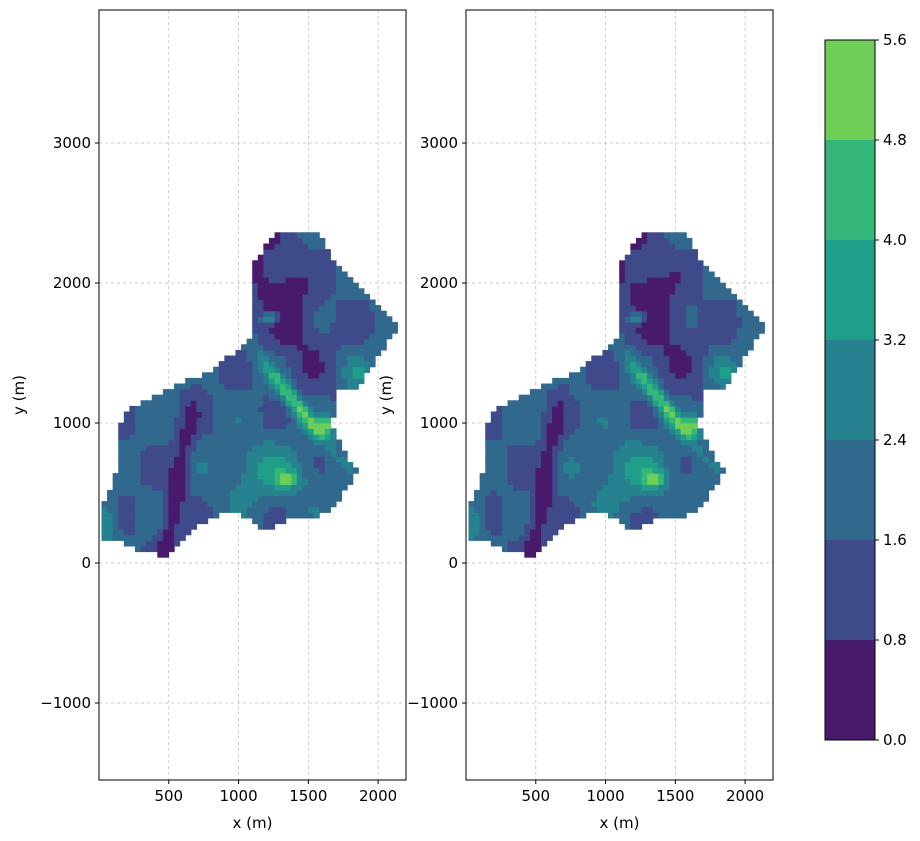  What do you see at coordinates (308, 796) in the screenshot?
I see `x-tick-label: 1500` at bounding box center [308, 796].